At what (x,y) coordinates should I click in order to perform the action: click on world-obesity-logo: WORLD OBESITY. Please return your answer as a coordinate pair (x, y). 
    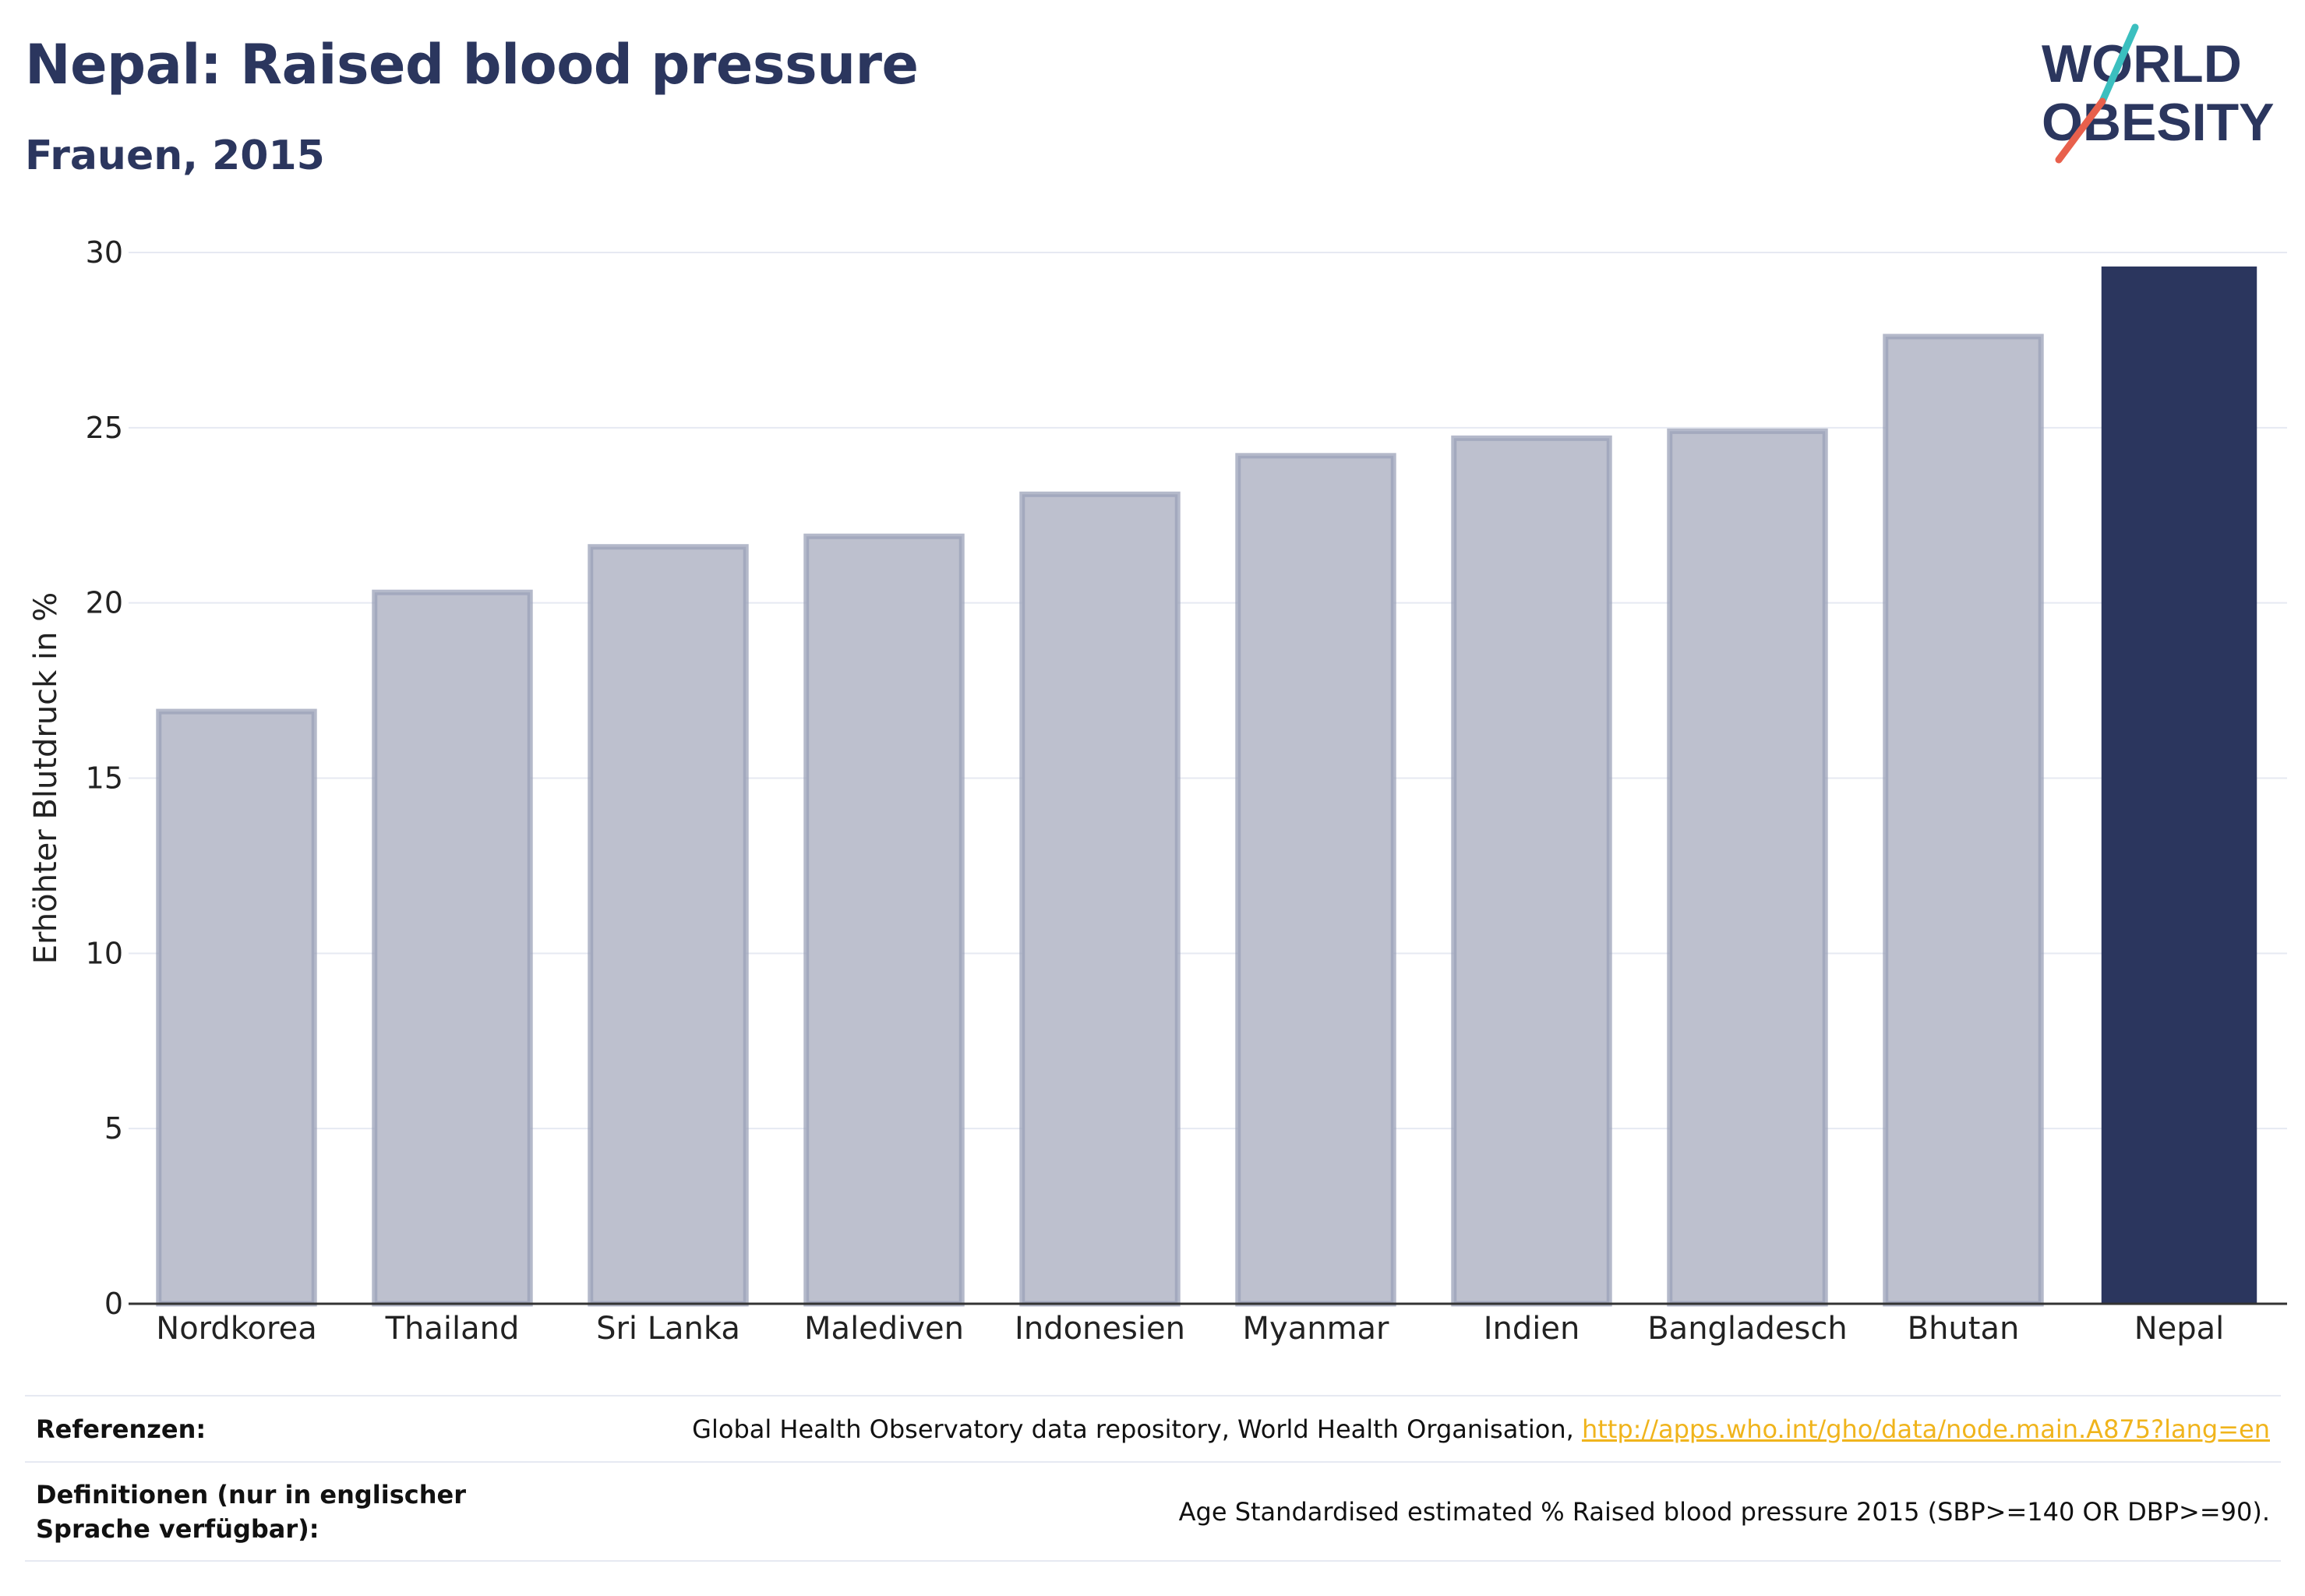
    Looking at the image, I should click on (2158, 93).